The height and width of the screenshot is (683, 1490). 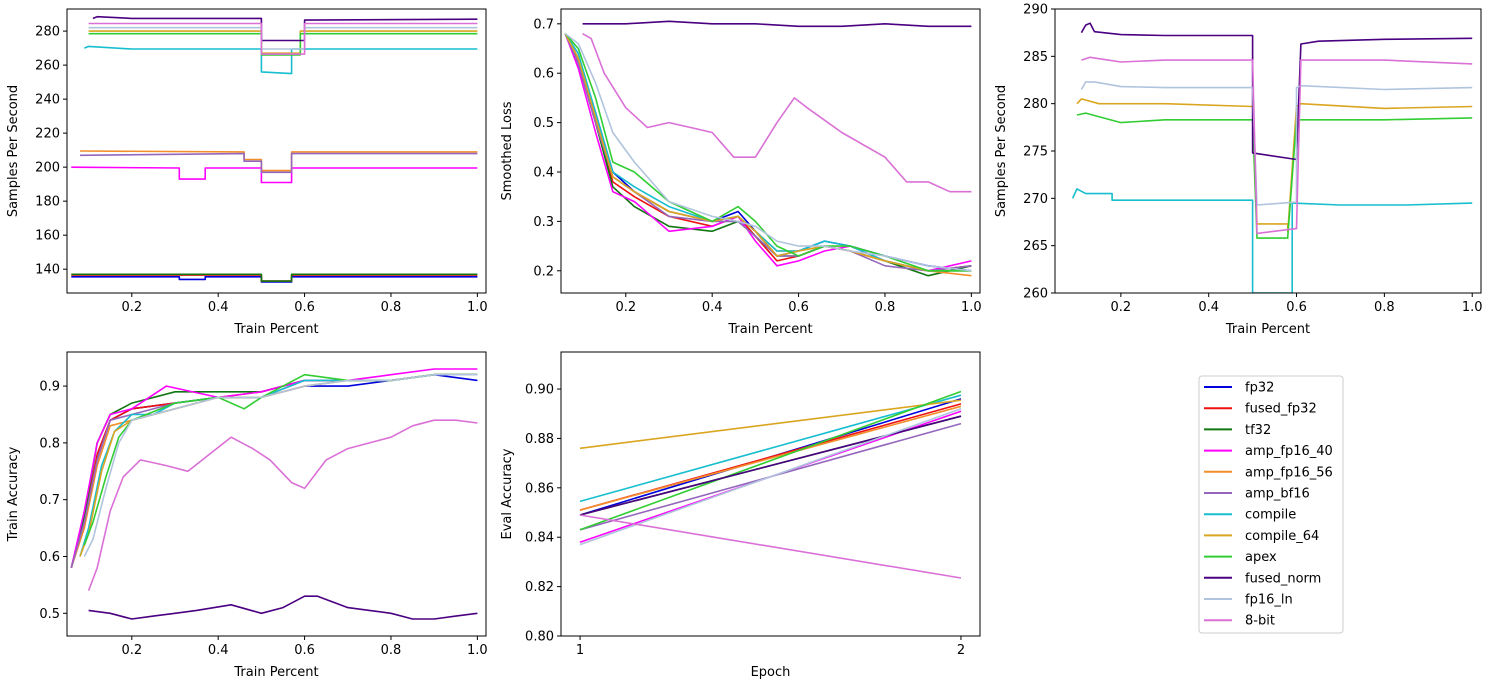 I want to click on legend-label-amp-bf16: amp_bf16, so click(x=1277, y=494).